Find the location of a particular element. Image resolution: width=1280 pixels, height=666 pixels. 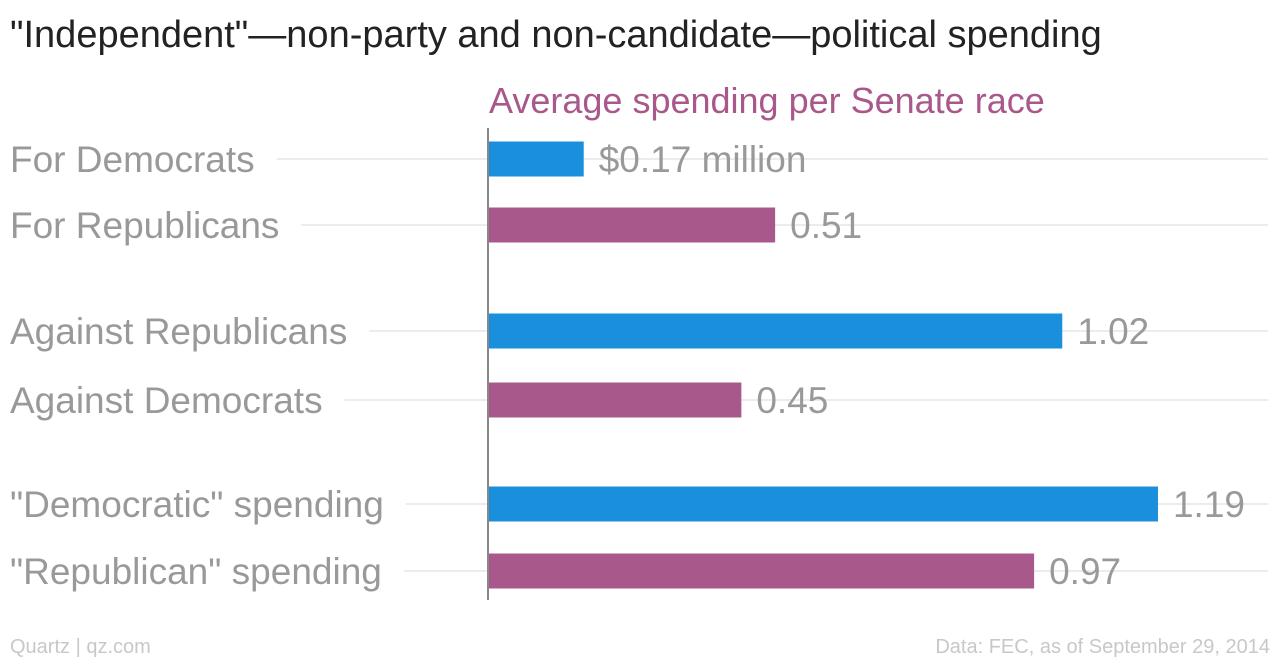

value-label: $0.17 million is located at coordinates (703, 159).